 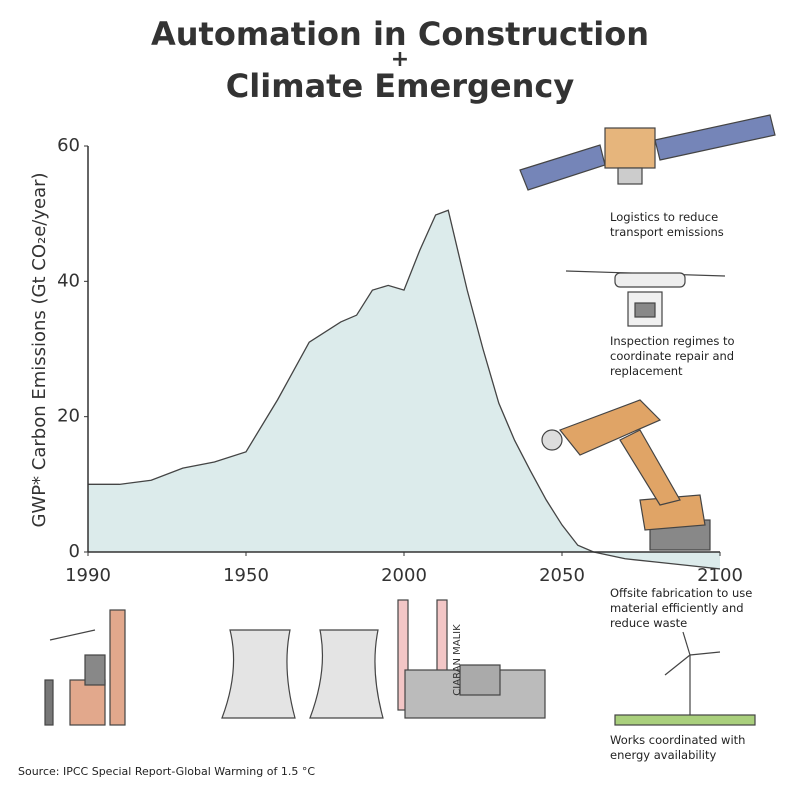 I want to click on credit: CIARAN MALIK, so click(x=457, y=660).